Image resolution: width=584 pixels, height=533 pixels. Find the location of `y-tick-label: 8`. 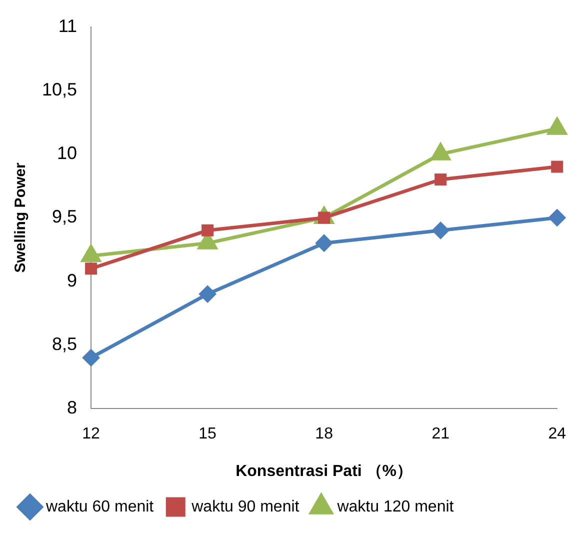

y-tick-label: 8 is located at coordinates (72, 408).